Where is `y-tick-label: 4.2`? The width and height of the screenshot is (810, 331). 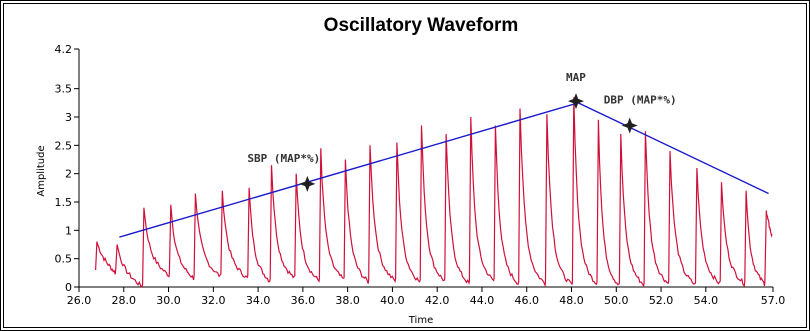
y-tick-label: 4.2 is located at coordinates (64, 49).